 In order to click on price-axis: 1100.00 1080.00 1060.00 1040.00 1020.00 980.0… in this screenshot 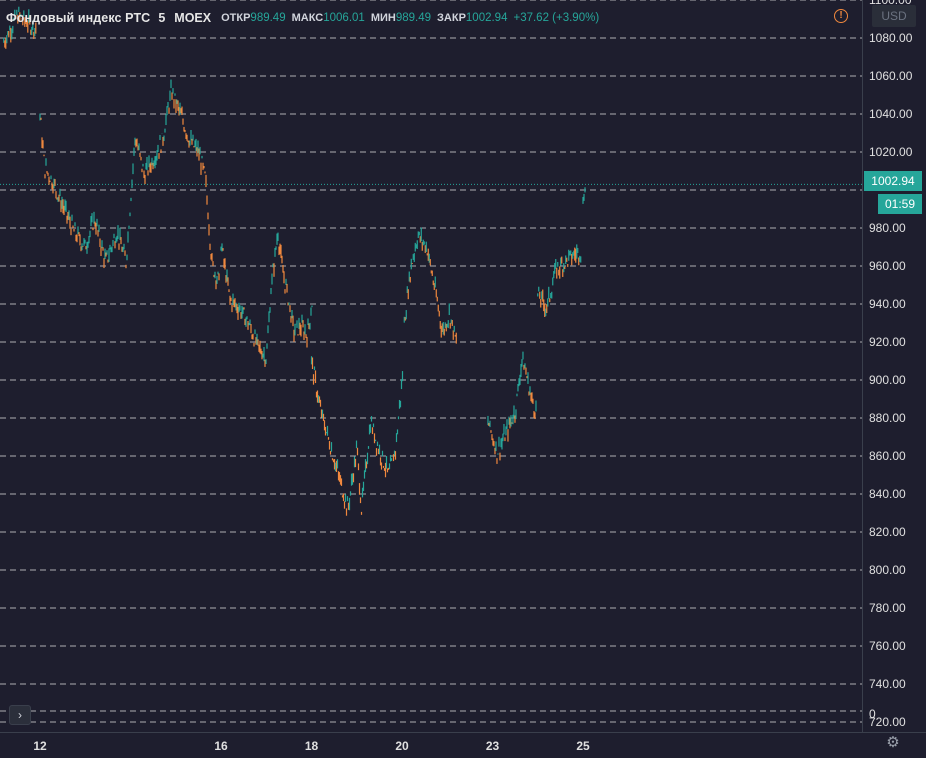, I will do `click(891, 364)`.